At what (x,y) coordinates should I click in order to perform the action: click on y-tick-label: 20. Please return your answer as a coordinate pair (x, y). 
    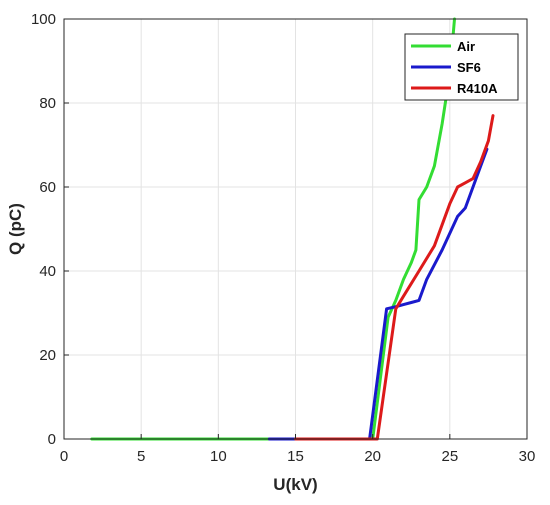
    Looking at the image, I should click on (47, 355).